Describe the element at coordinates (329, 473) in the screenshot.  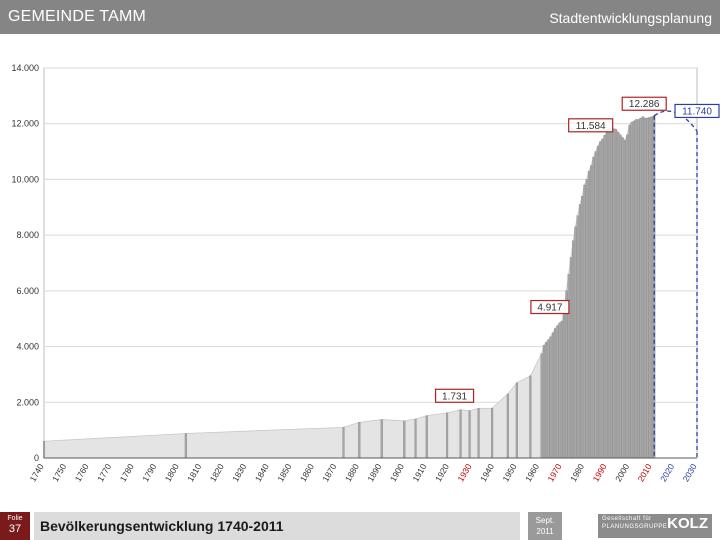
I see `x-tick-label: 1870` at that location.